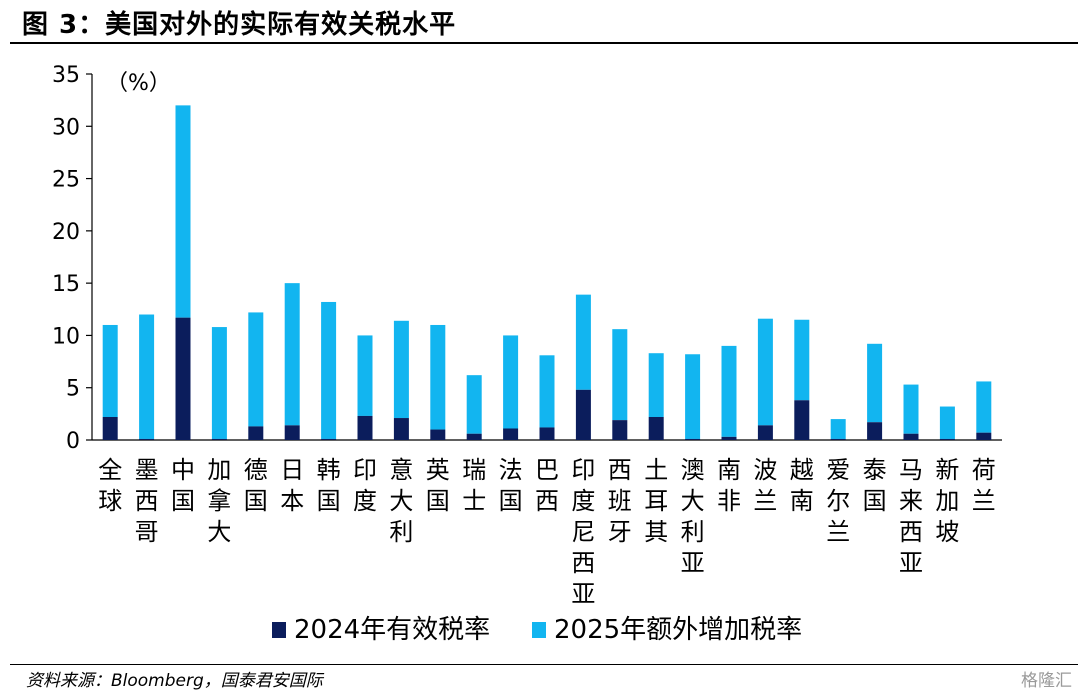  What do you see at coordinates (66, 284) in the screenshot?
I see `y-tick-label: 15` at bounding box center [66, 284].